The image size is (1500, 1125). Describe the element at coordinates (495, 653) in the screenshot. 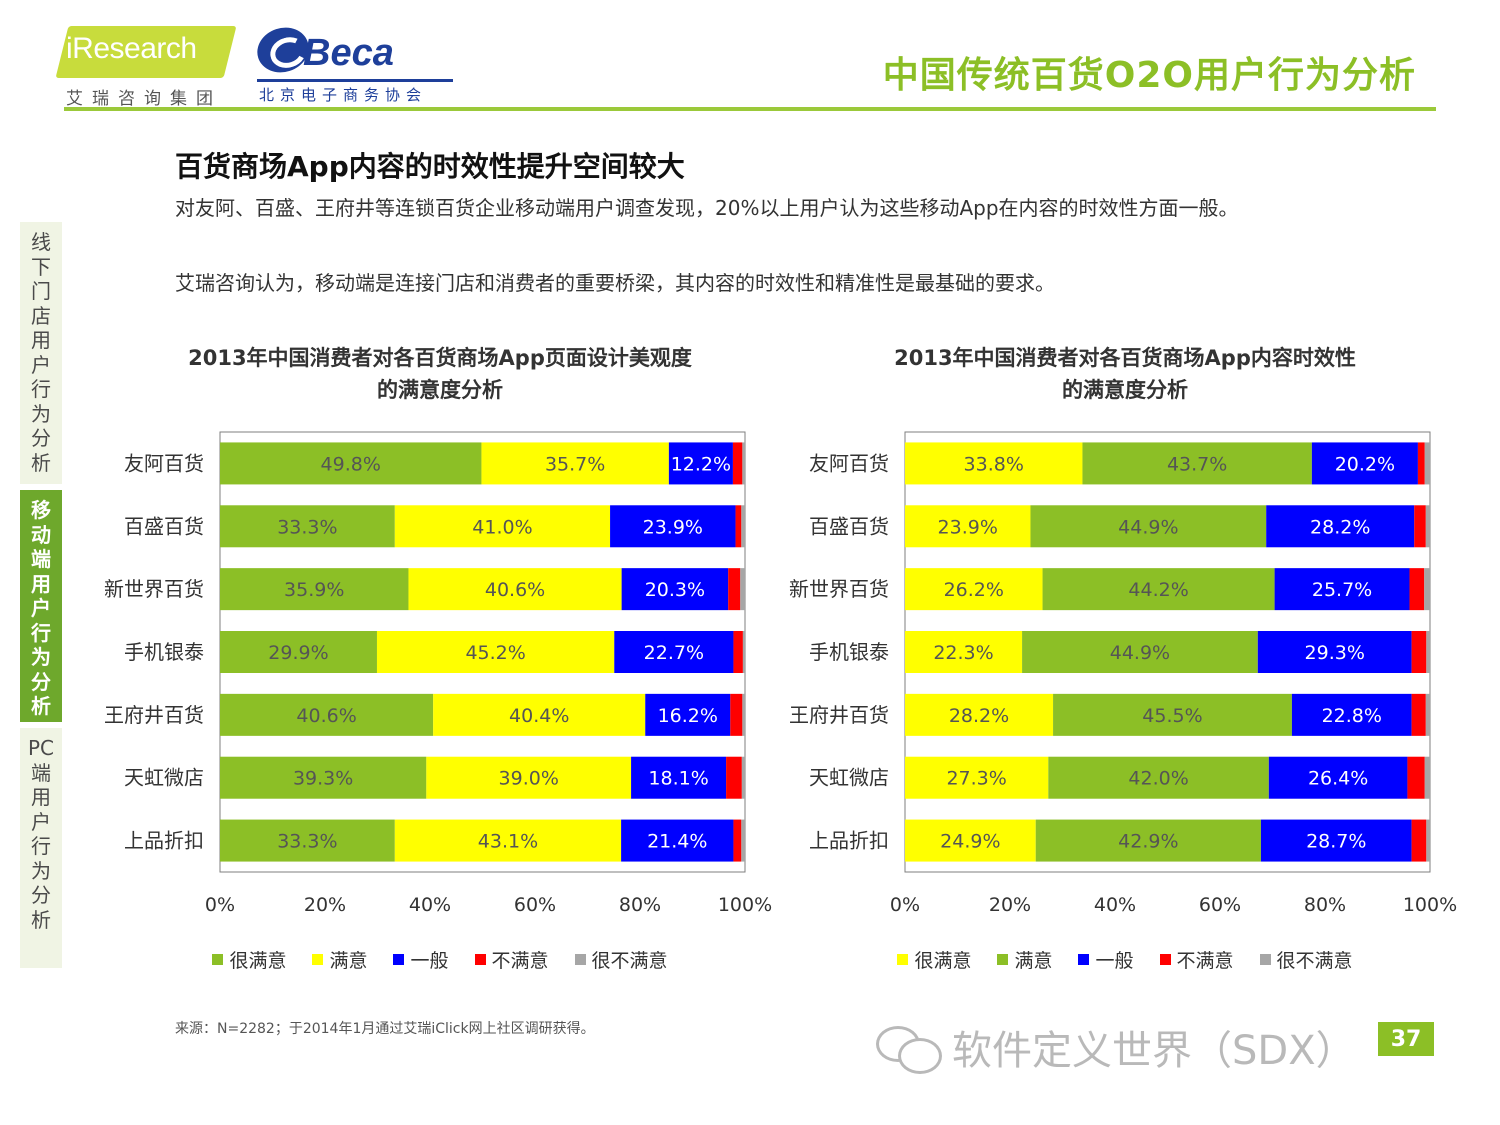

I see `data-label: 45.2%` at that location.